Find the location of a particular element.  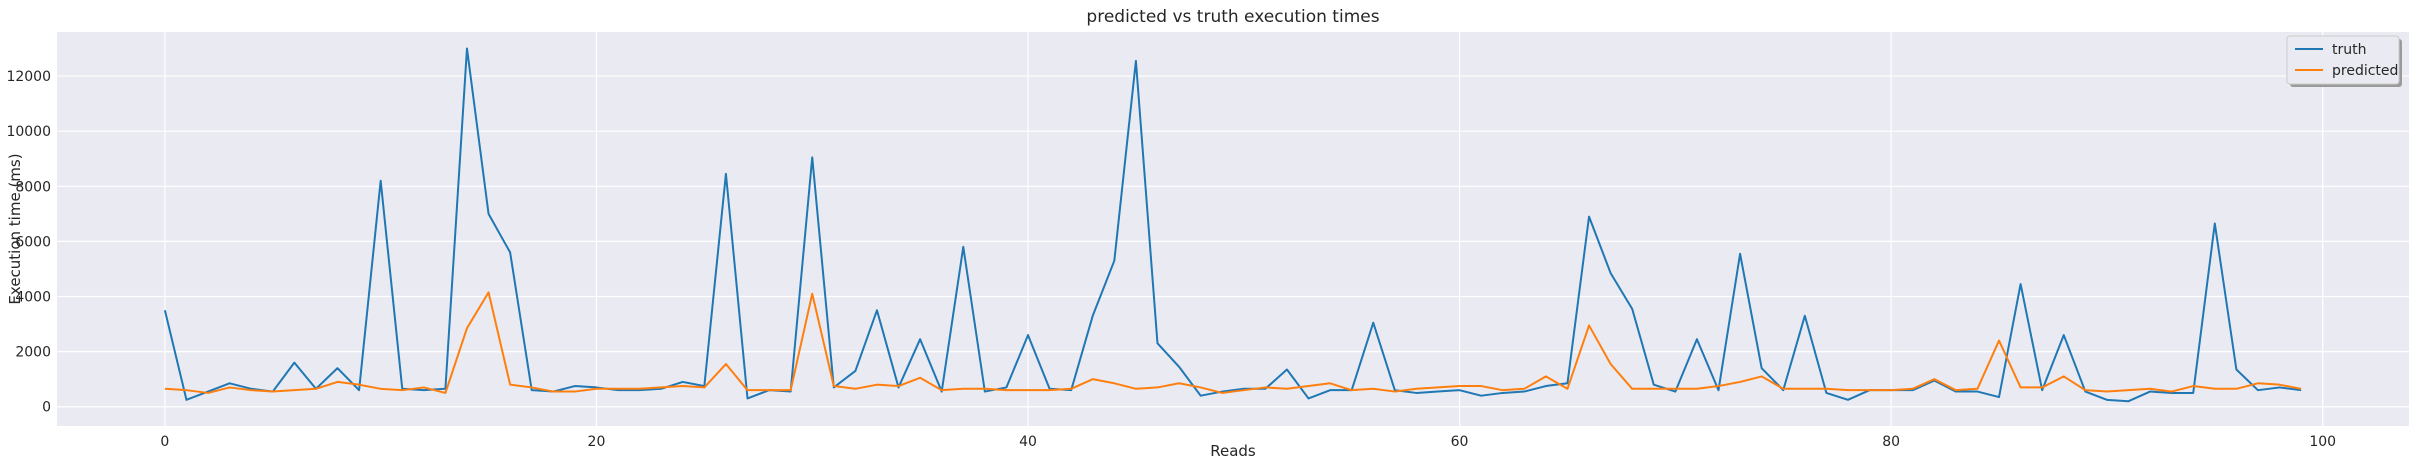

x-tick-labels: 0 20 40 60 80 100 is located at coordinates (1248, 442).